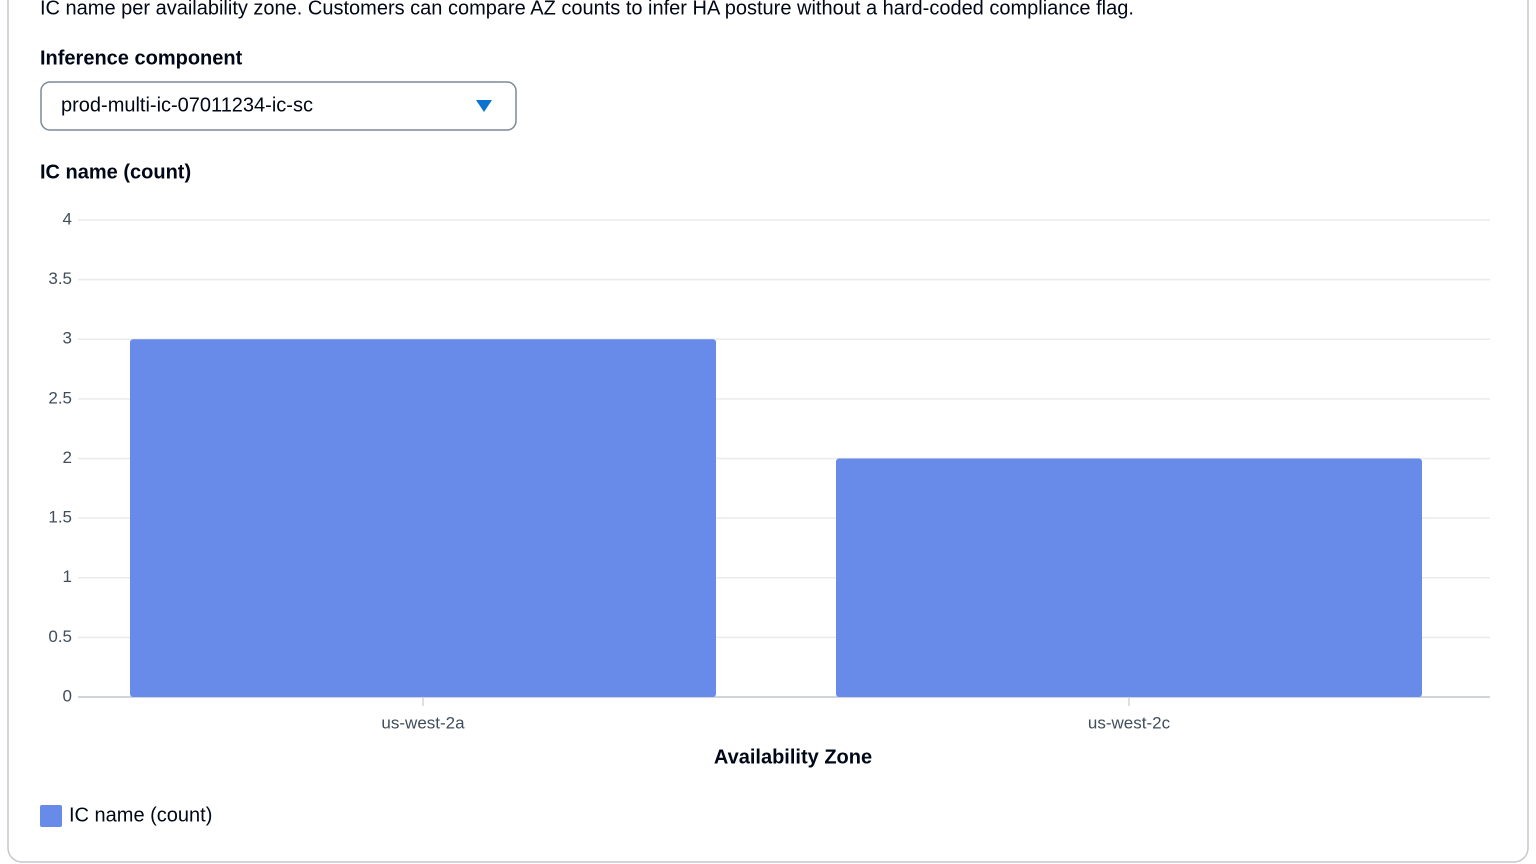  What do you see at coordinates (484, 106) in the screenshot?
I see `select-caret` at bounding box center [484, 106].